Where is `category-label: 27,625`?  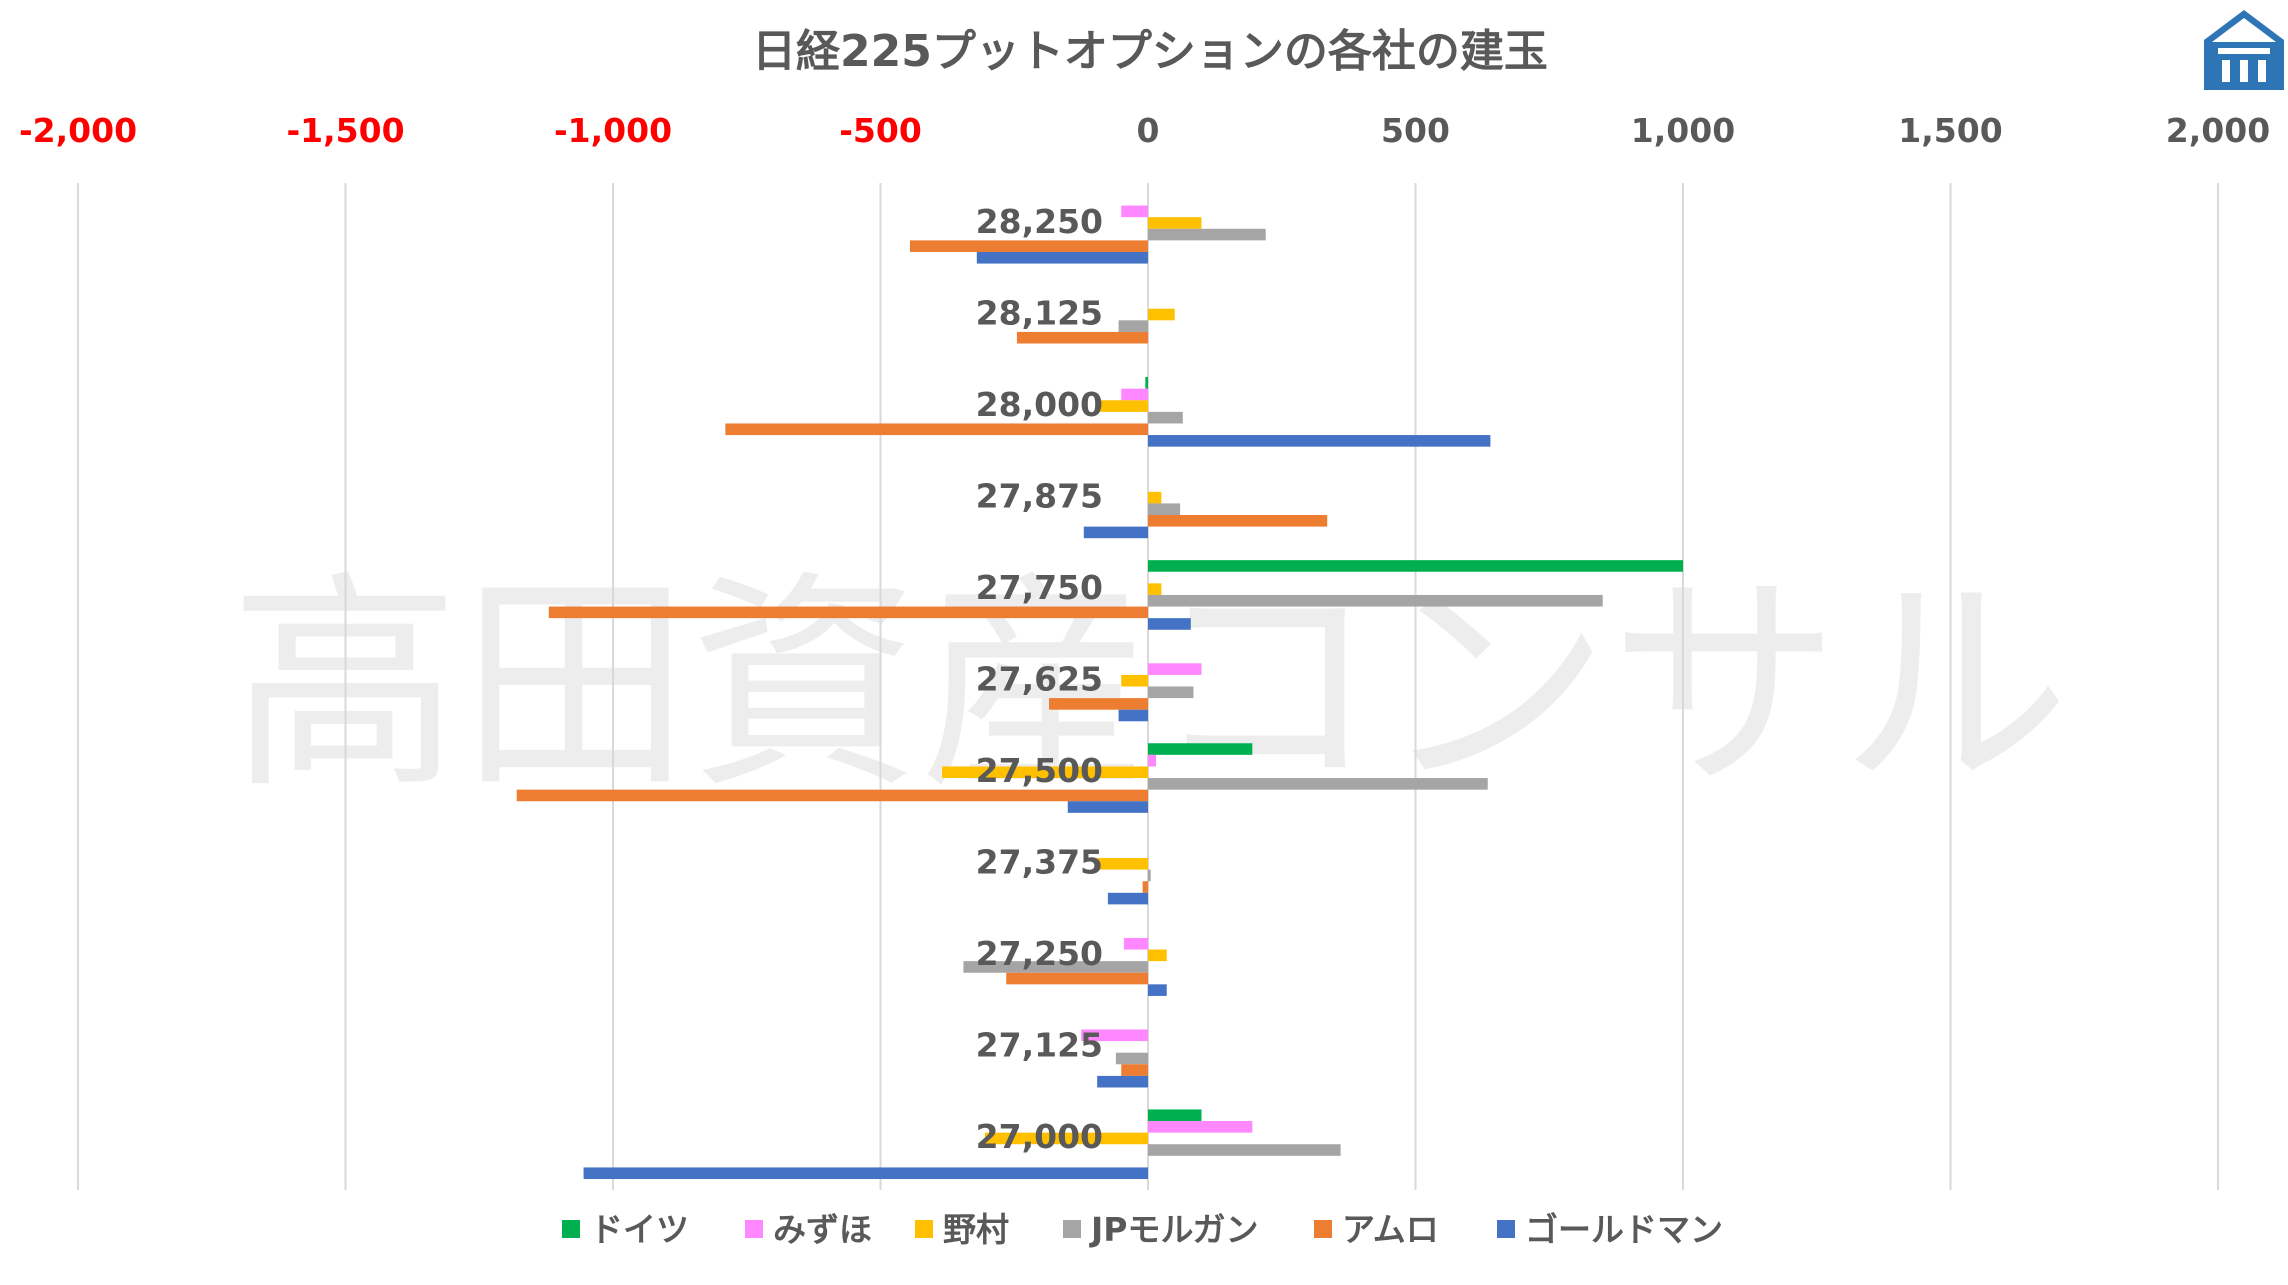
category-label: 27,625 is located at coordinates (1039, 679).